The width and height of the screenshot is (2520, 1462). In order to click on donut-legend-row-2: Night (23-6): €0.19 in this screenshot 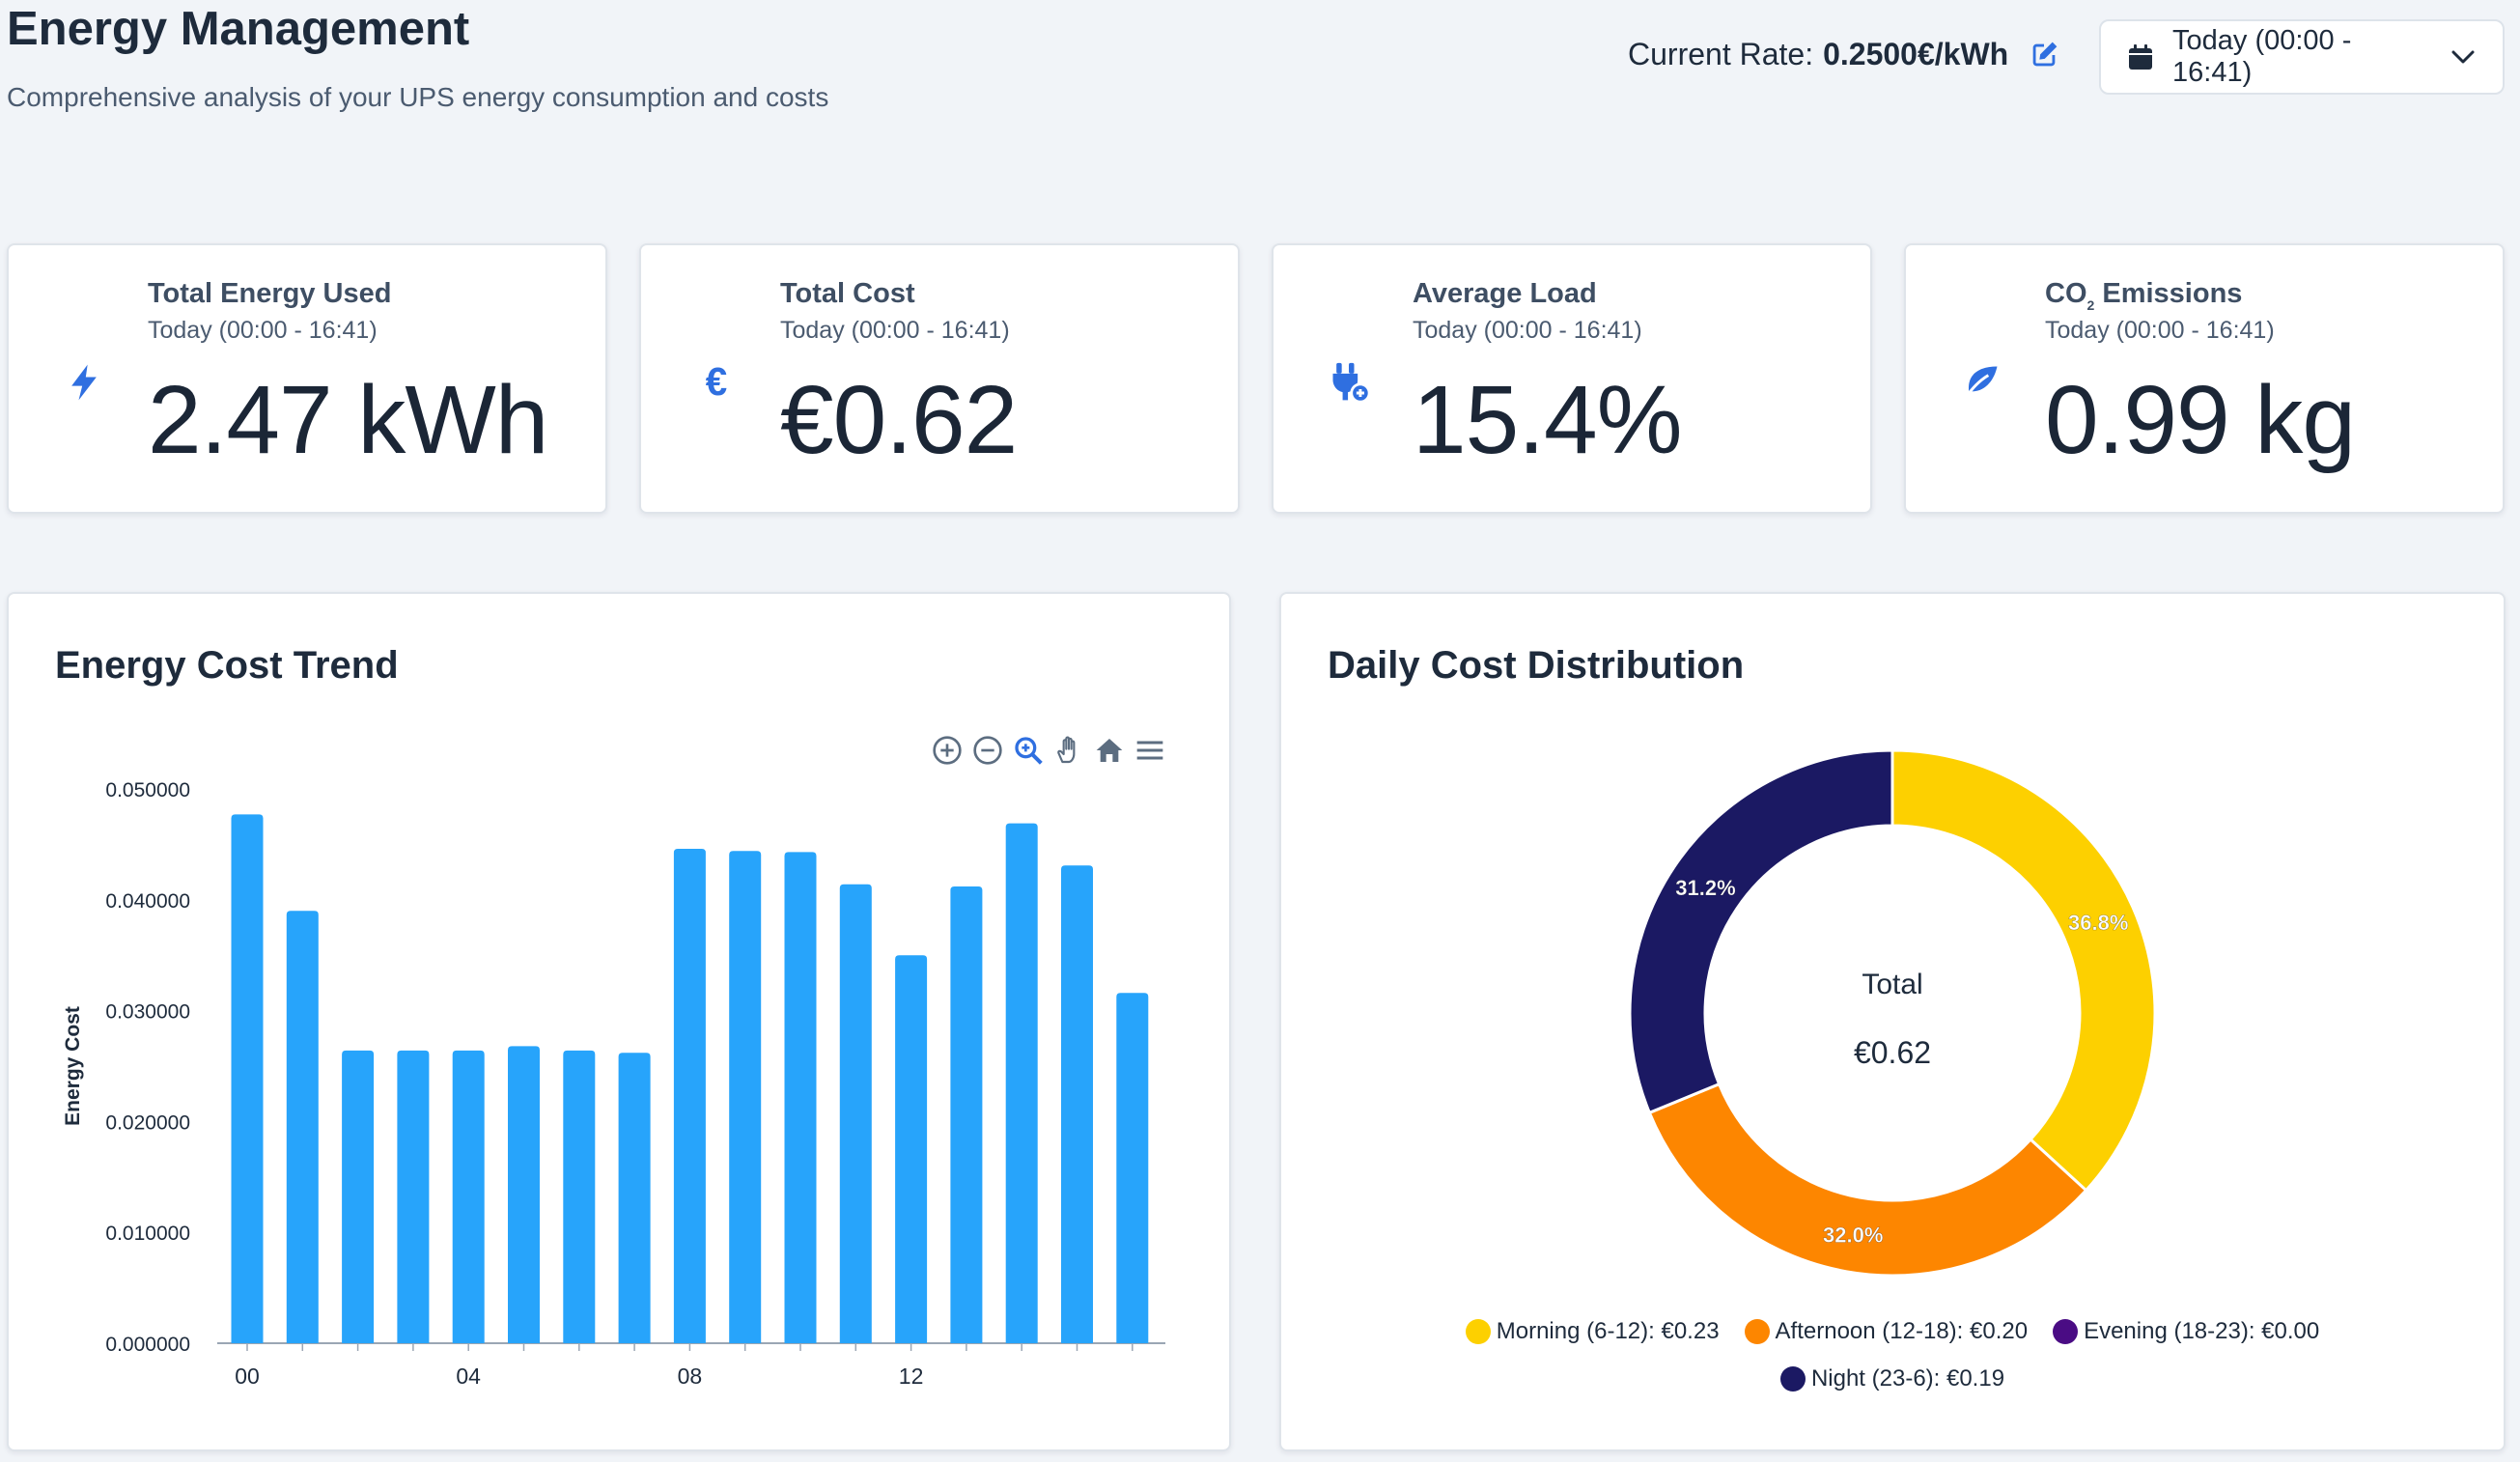, I will do `click(1893, 1378)`.